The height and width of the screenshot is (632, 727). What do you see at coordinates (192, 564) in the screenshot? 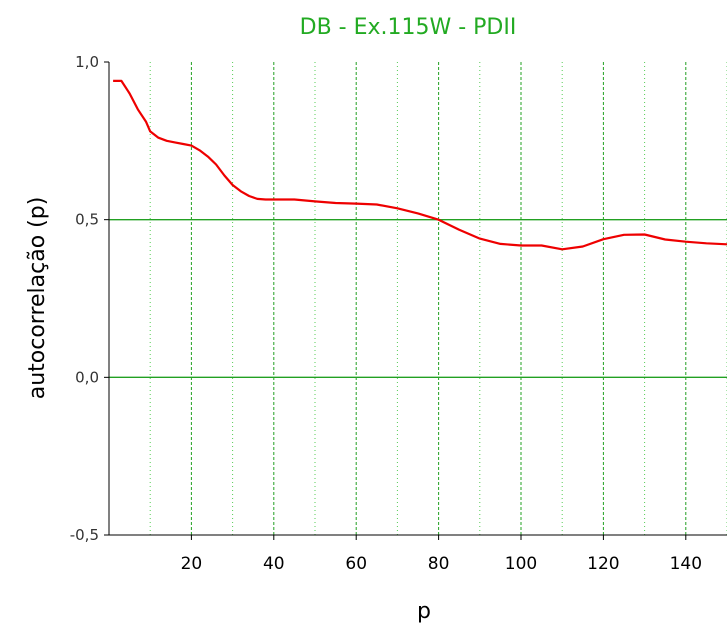
I see `x-tick-label: 20` at bounding box center [192, 564].